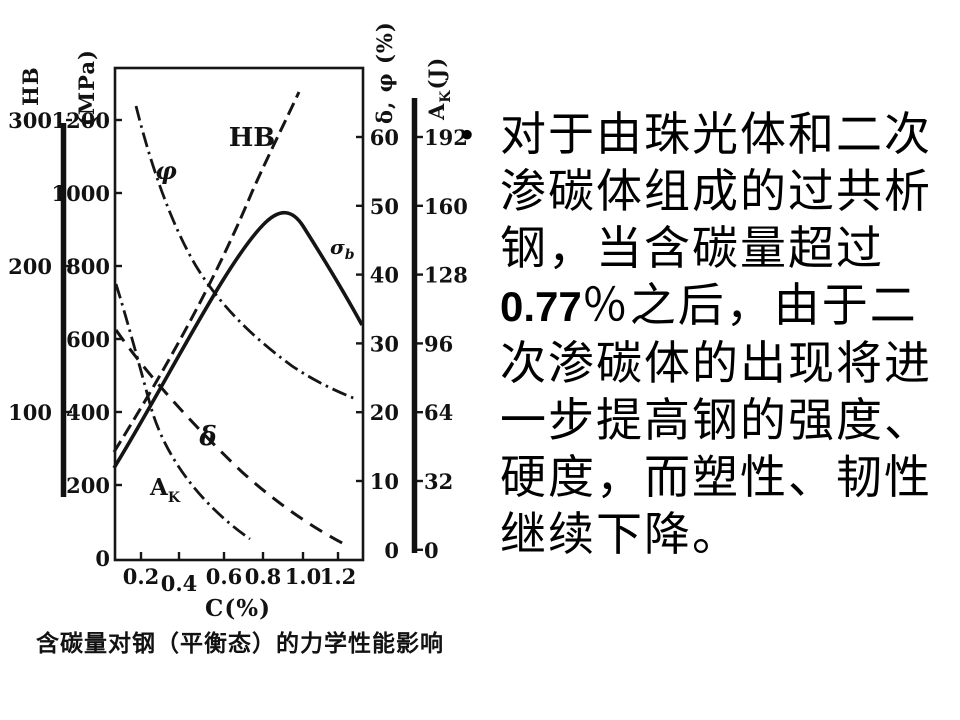  I want to click on x-tick-label: 0.8, so click(263, 576).